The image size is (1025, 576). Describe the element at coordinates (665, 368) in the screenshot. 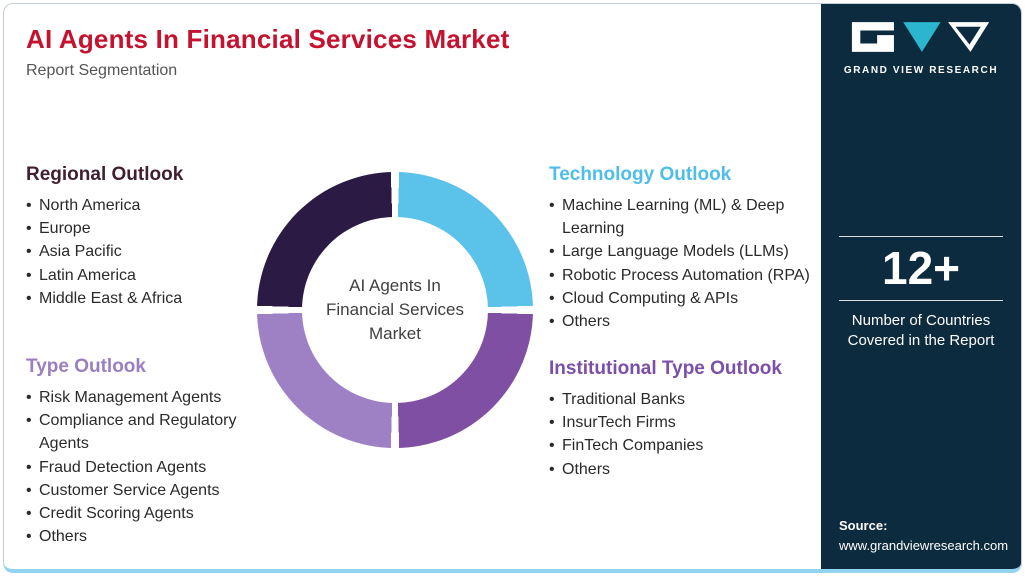

I see `section-heading: Institutional Type Outlook` at that location.